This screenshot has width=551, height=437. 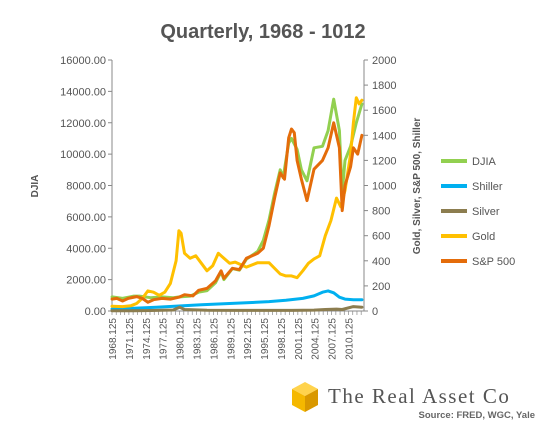 I want to click on x-tick-label: 1998.125, so click(x=282, y=339).